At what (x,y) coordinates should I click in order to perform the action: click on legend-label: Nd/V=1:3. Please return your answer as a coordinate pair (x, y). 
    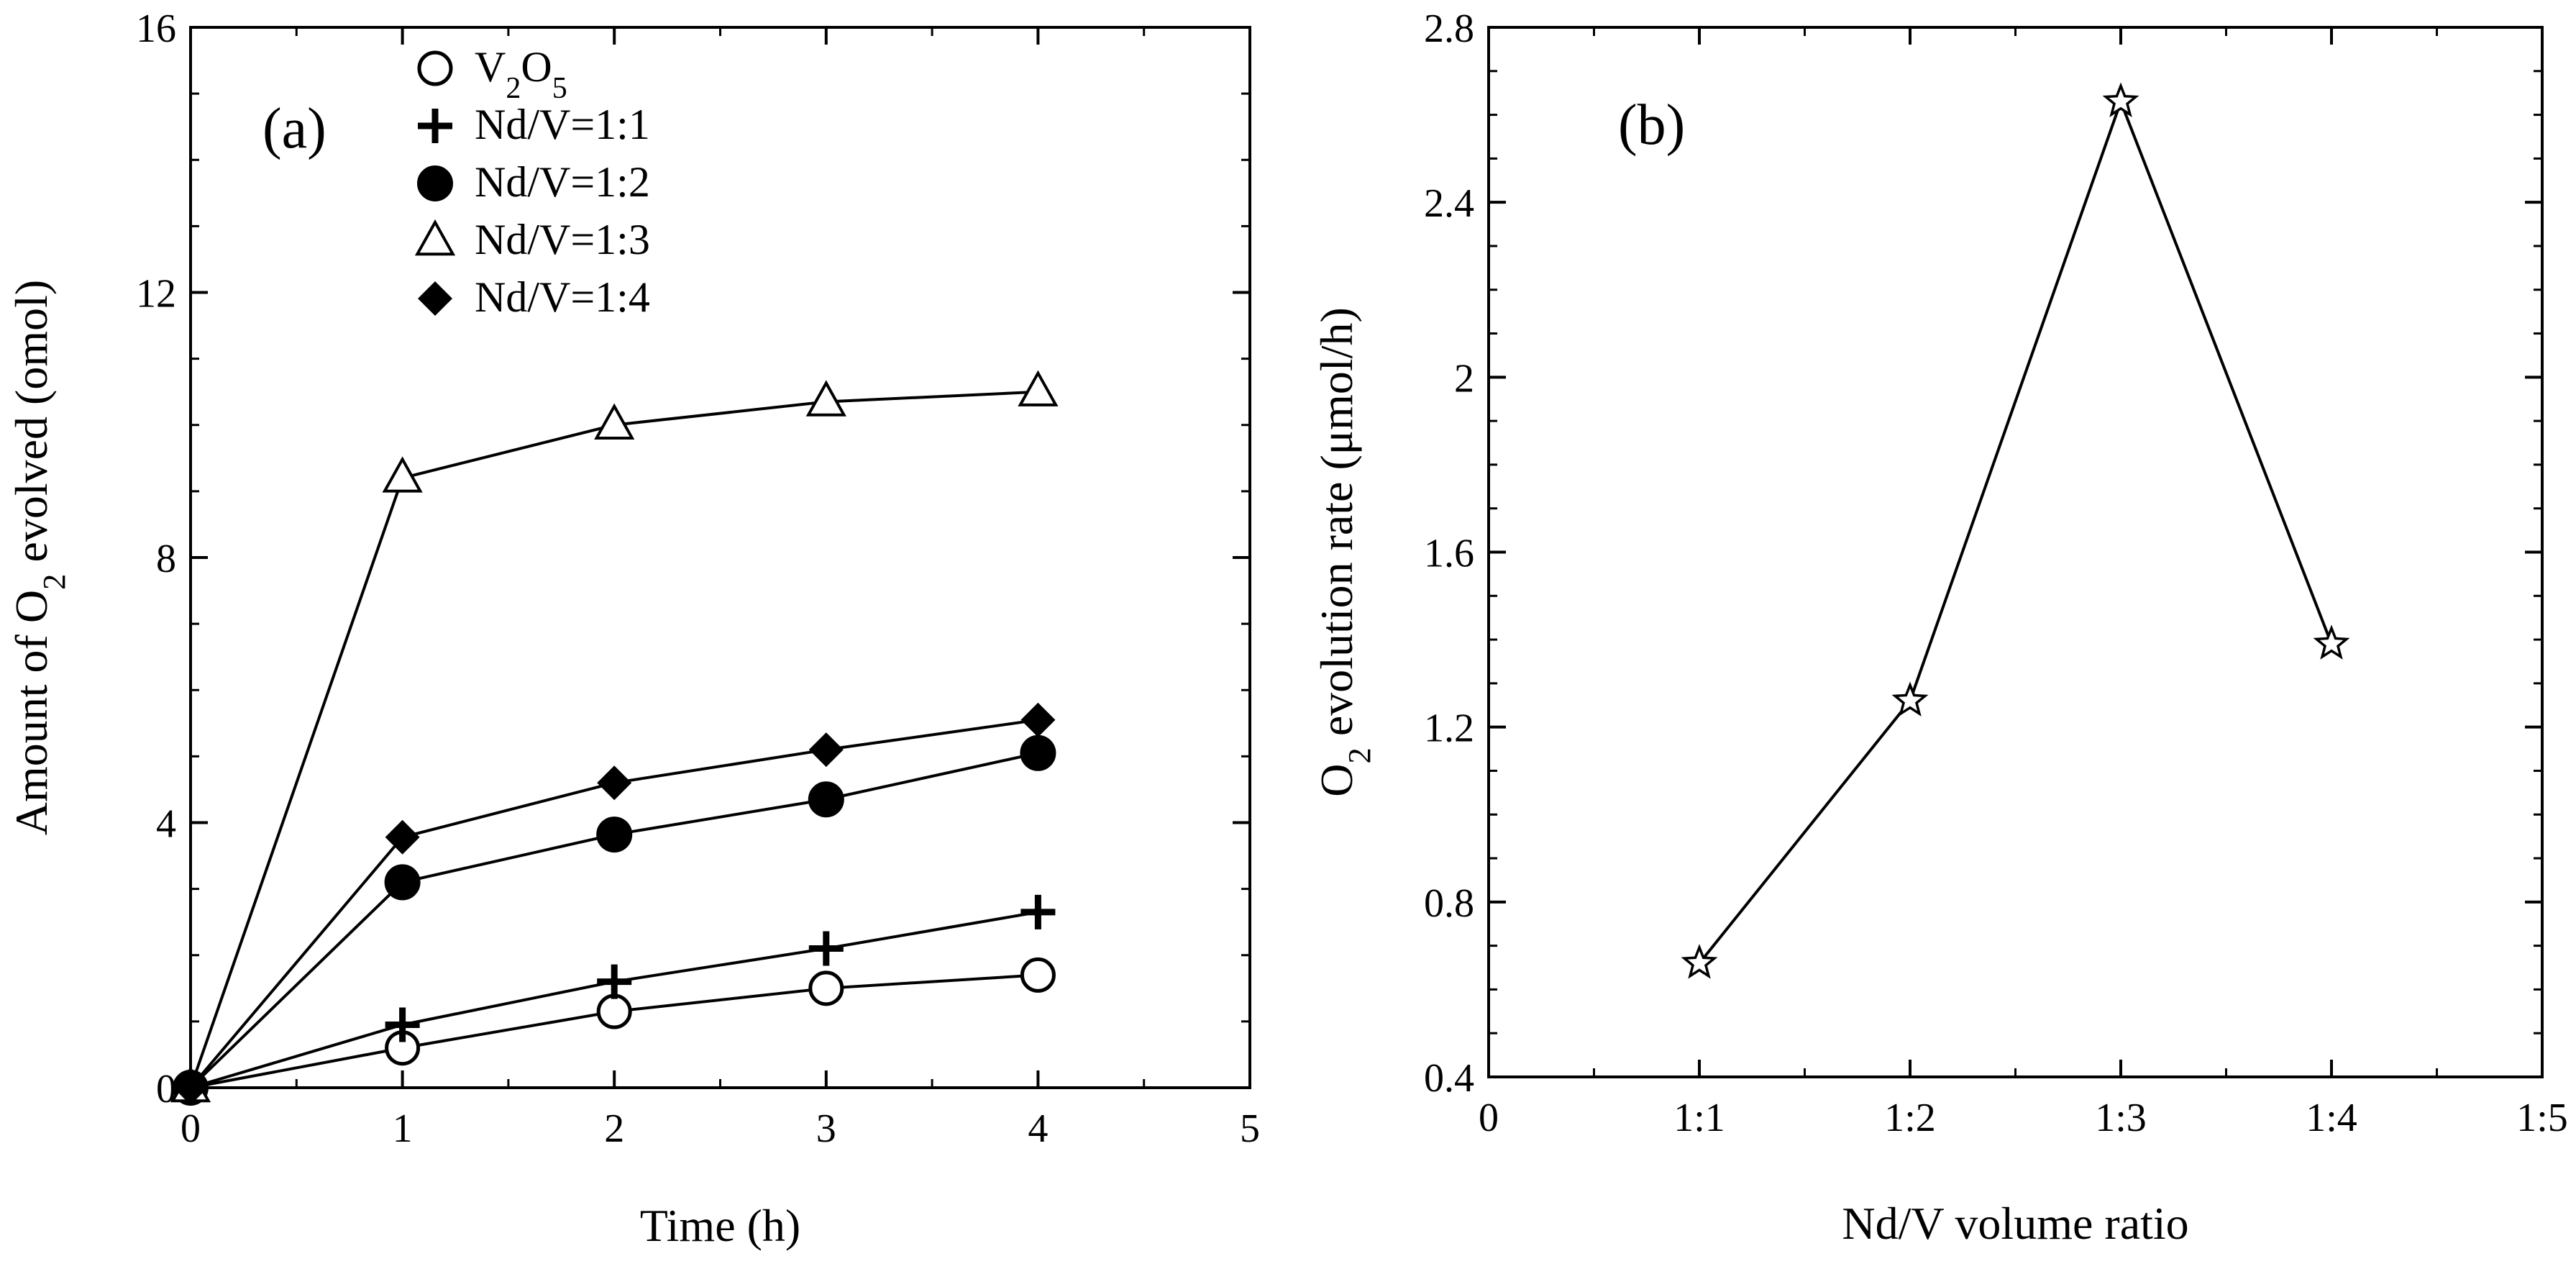
    Looking at the image, I should click on (562, 239).